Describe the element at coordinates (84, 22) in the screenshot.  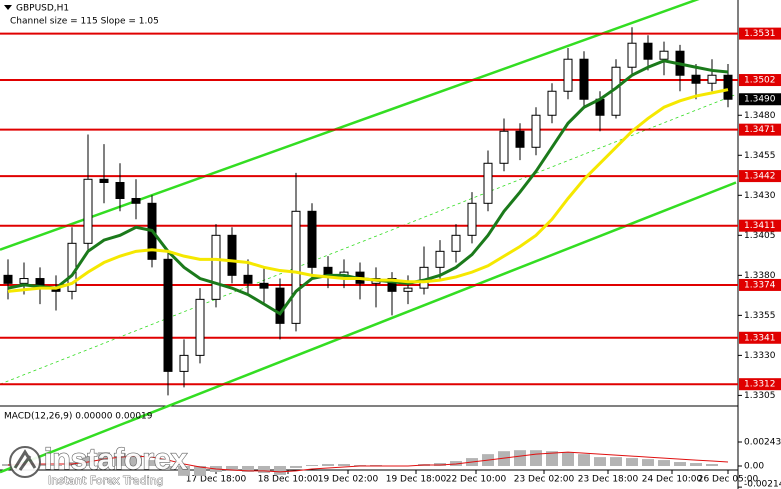
I see `chart-subtitle: Channel size = 115 Slope = 1.05` at that location.